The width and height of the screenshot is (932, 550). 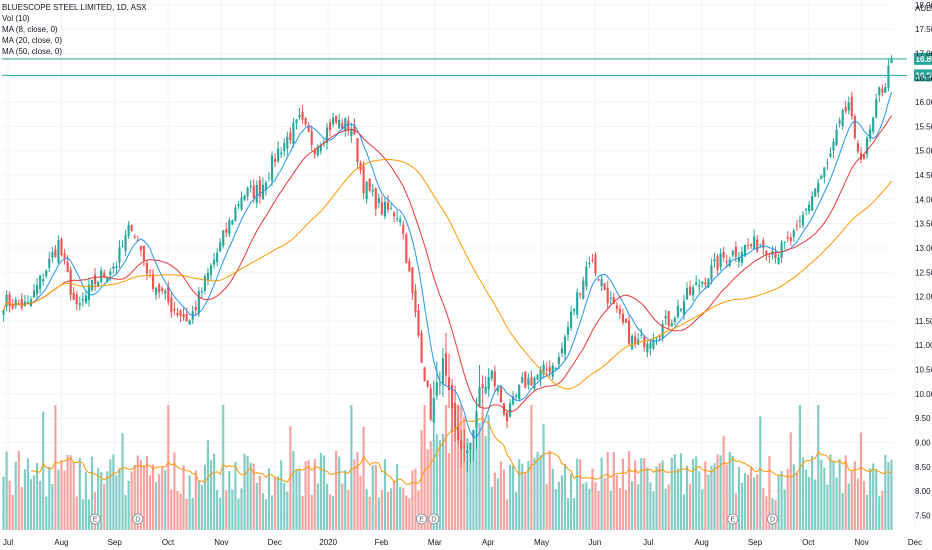 I want to click on price-tick-label: 9.00, so click(x=923, y=442).